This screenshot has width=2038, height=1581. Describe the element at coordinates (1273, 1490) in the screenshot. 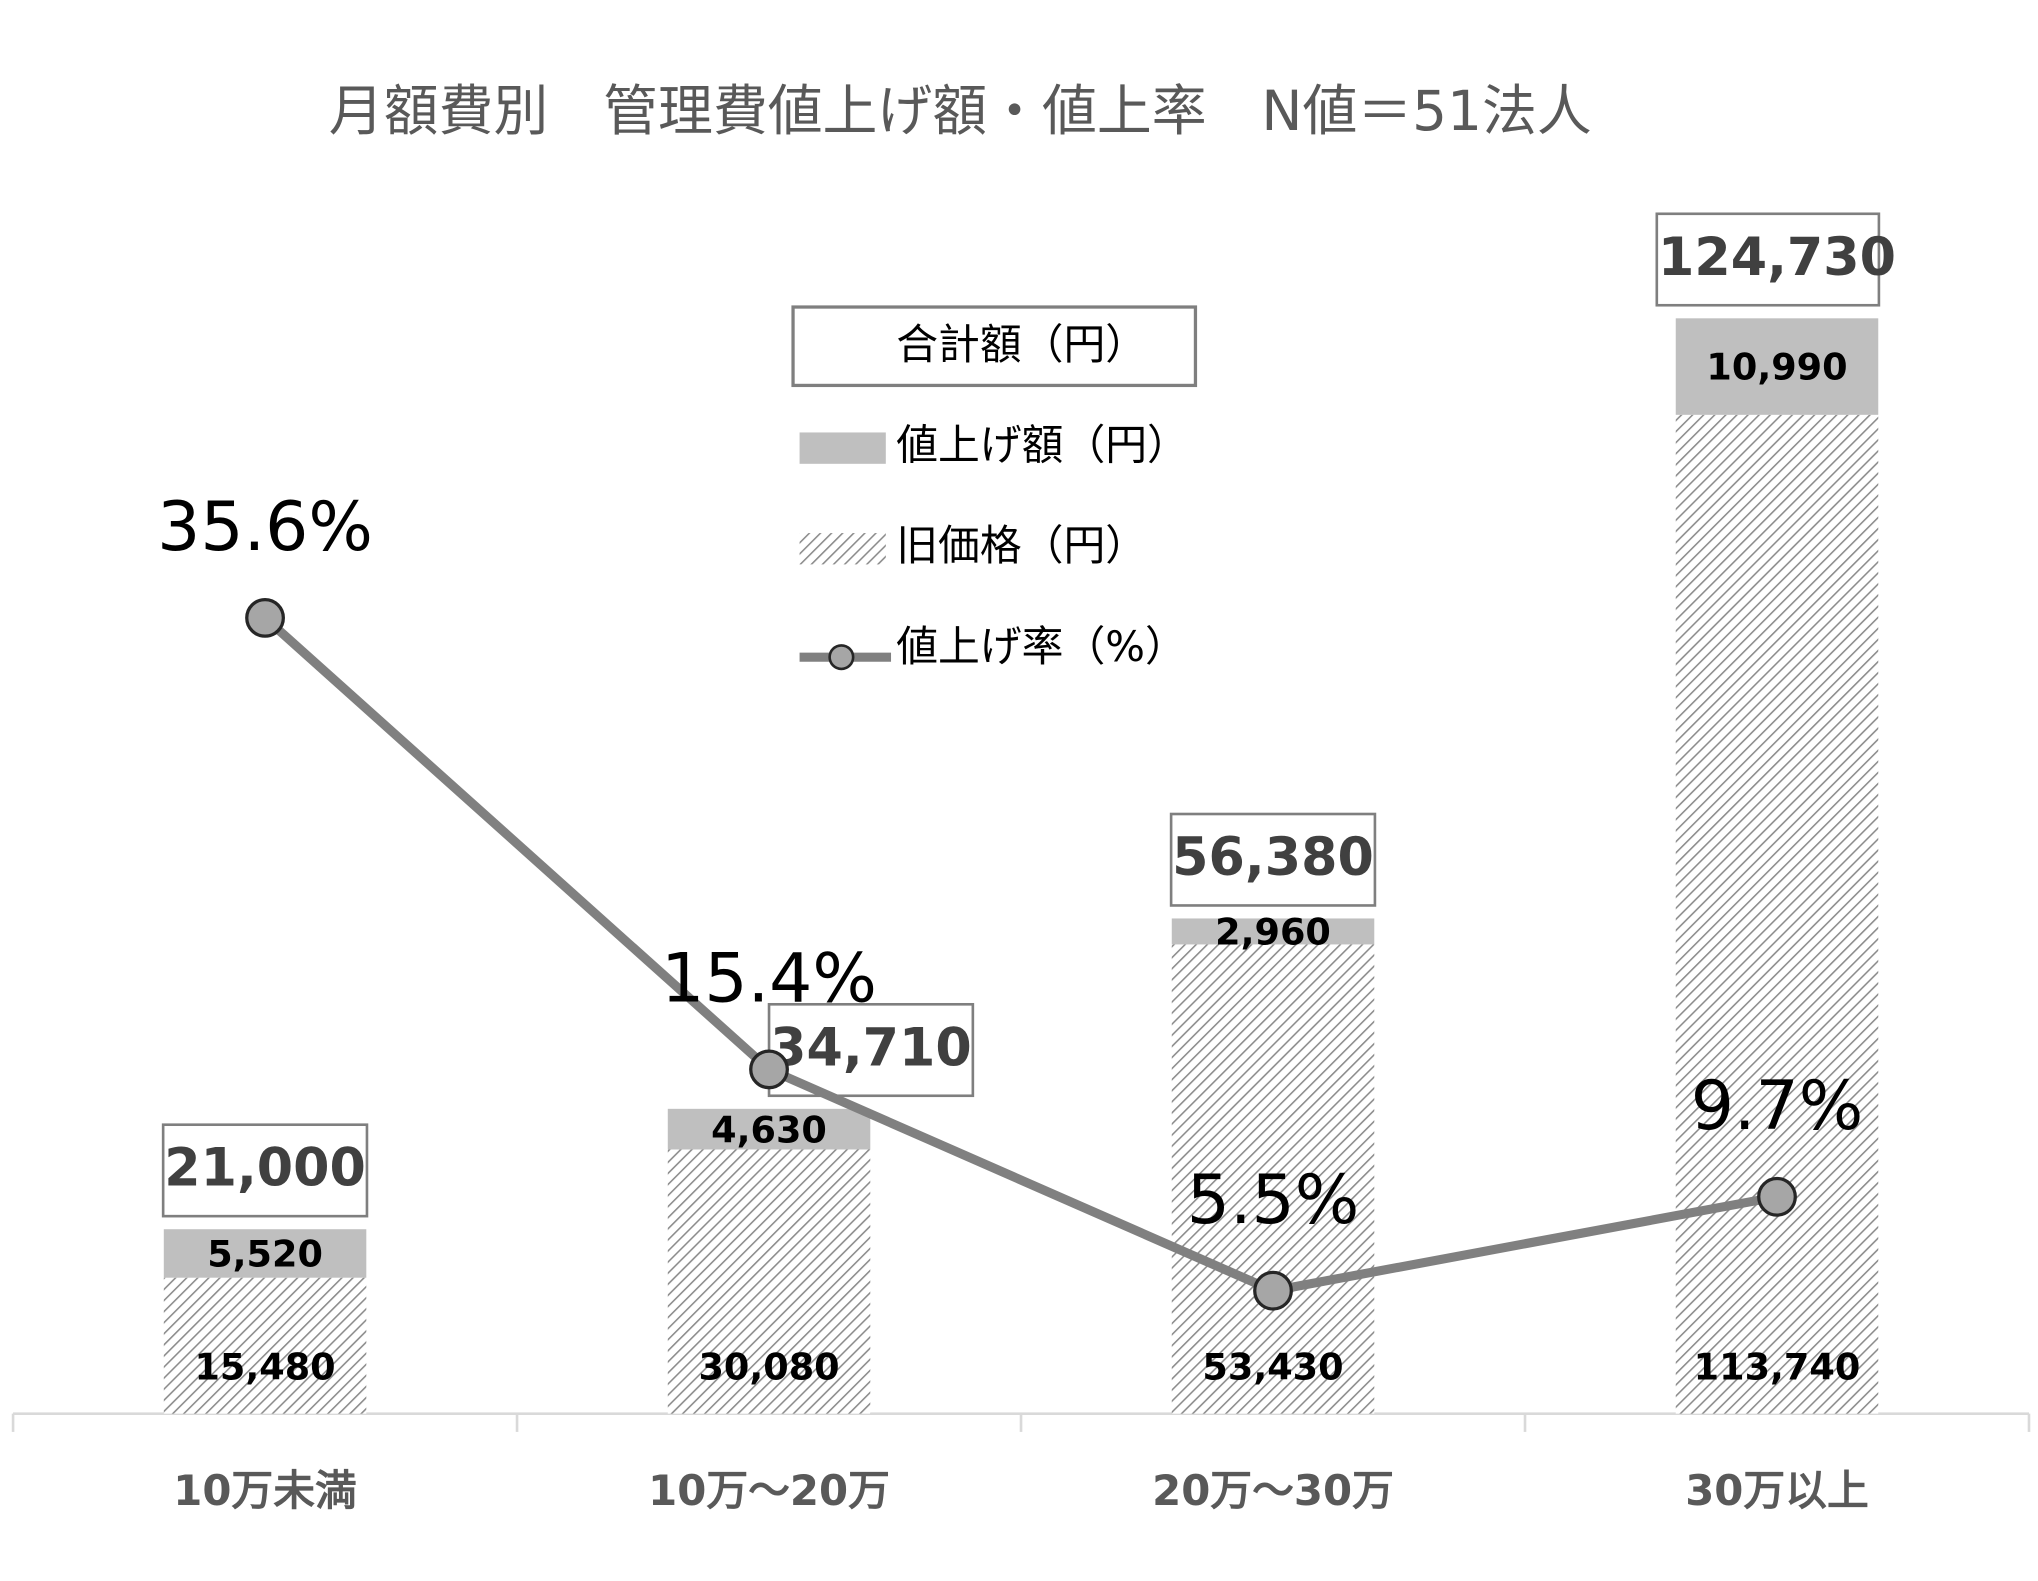

I see `x-tick-label: 20万～30万` at that location.